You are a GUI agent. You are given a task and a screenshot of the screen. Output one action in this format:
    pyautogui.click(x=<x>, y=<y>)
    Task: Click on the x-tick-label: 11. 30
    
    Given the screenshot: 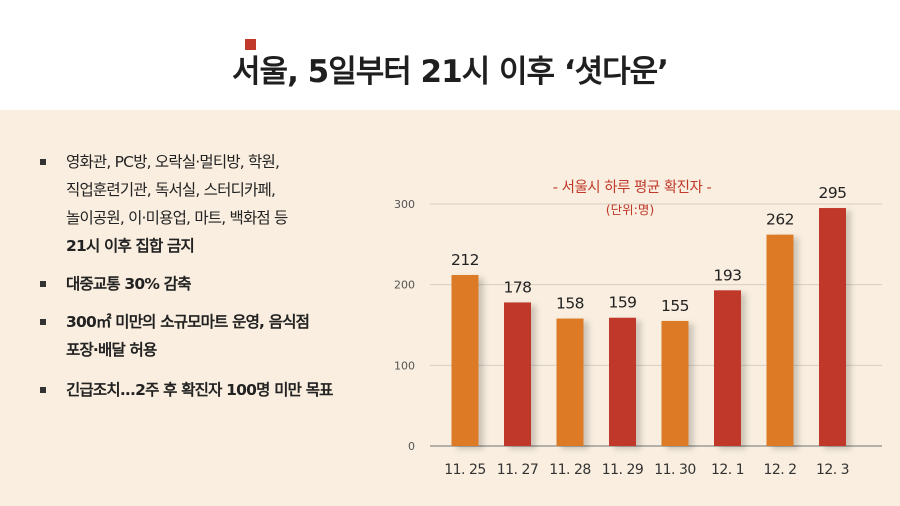 What is the action you would take?
    pyautogui.click(x=675, y=470)
    